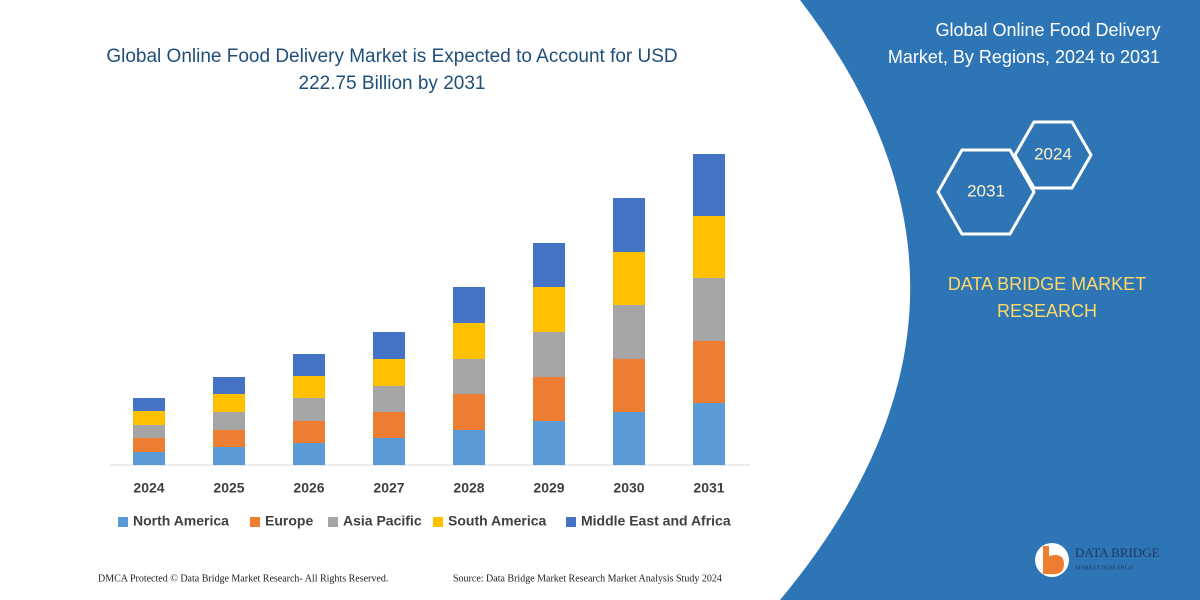 Image resolution: width=1200 pixels, height=600 pixels. Describe the element at coordinates (1053, 560) in the screenshot. I see `logo-icon` at that location.